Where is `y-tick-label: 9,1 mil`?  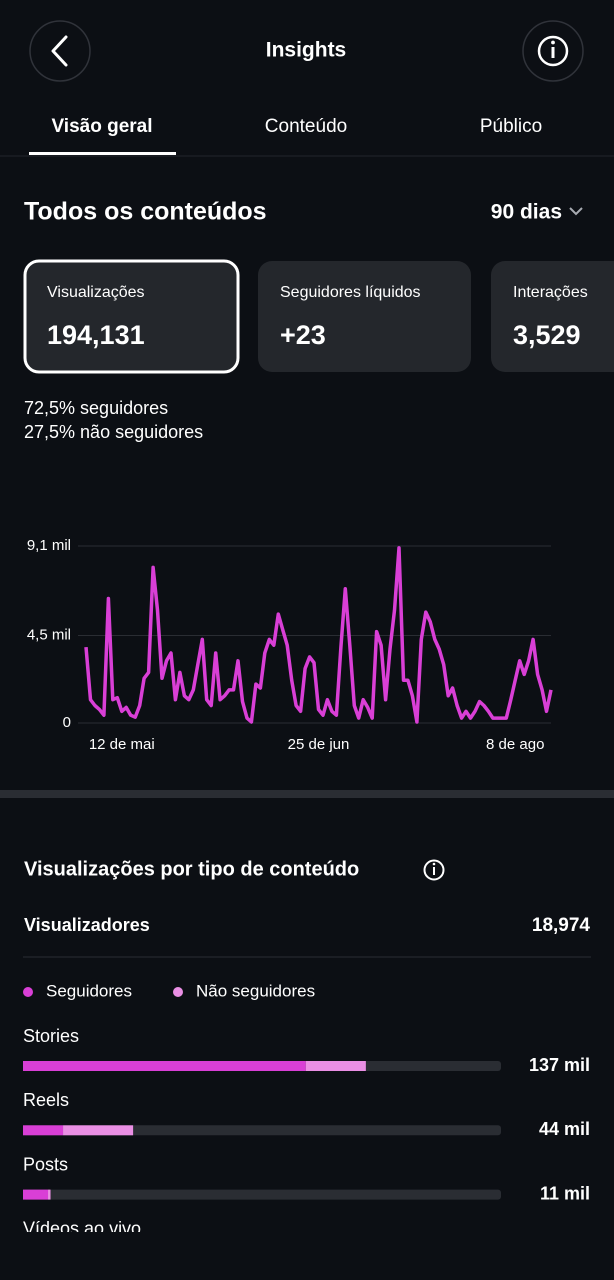
y-tick-label: 9,1 mil is located at coordinates (49, 545).